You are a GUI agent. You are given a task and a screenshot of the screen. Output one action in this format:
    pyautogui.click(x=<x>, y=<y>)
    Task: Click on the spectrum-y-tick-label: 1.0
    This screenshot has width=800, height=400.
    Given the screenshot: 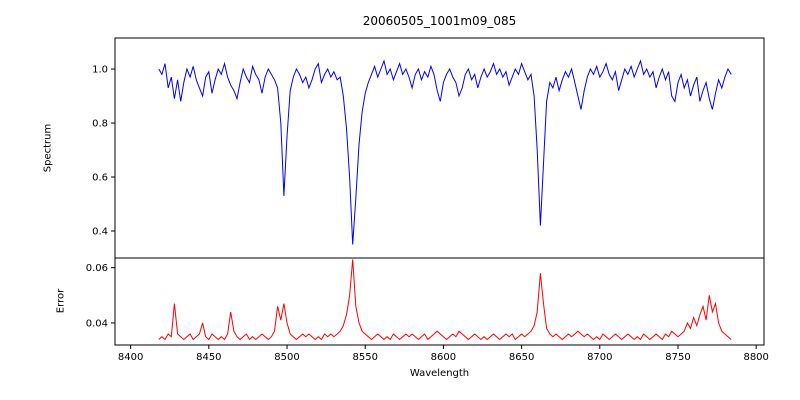 What is the action you would take?
    pyautogui.click(x=100, y=70)
    